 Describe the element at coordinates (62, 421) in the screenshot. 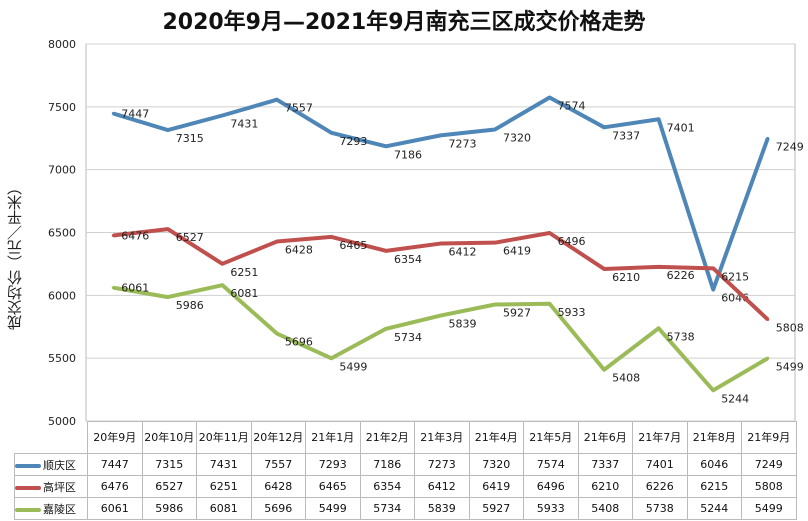

I see `y-tick-label: 5000` at that location.